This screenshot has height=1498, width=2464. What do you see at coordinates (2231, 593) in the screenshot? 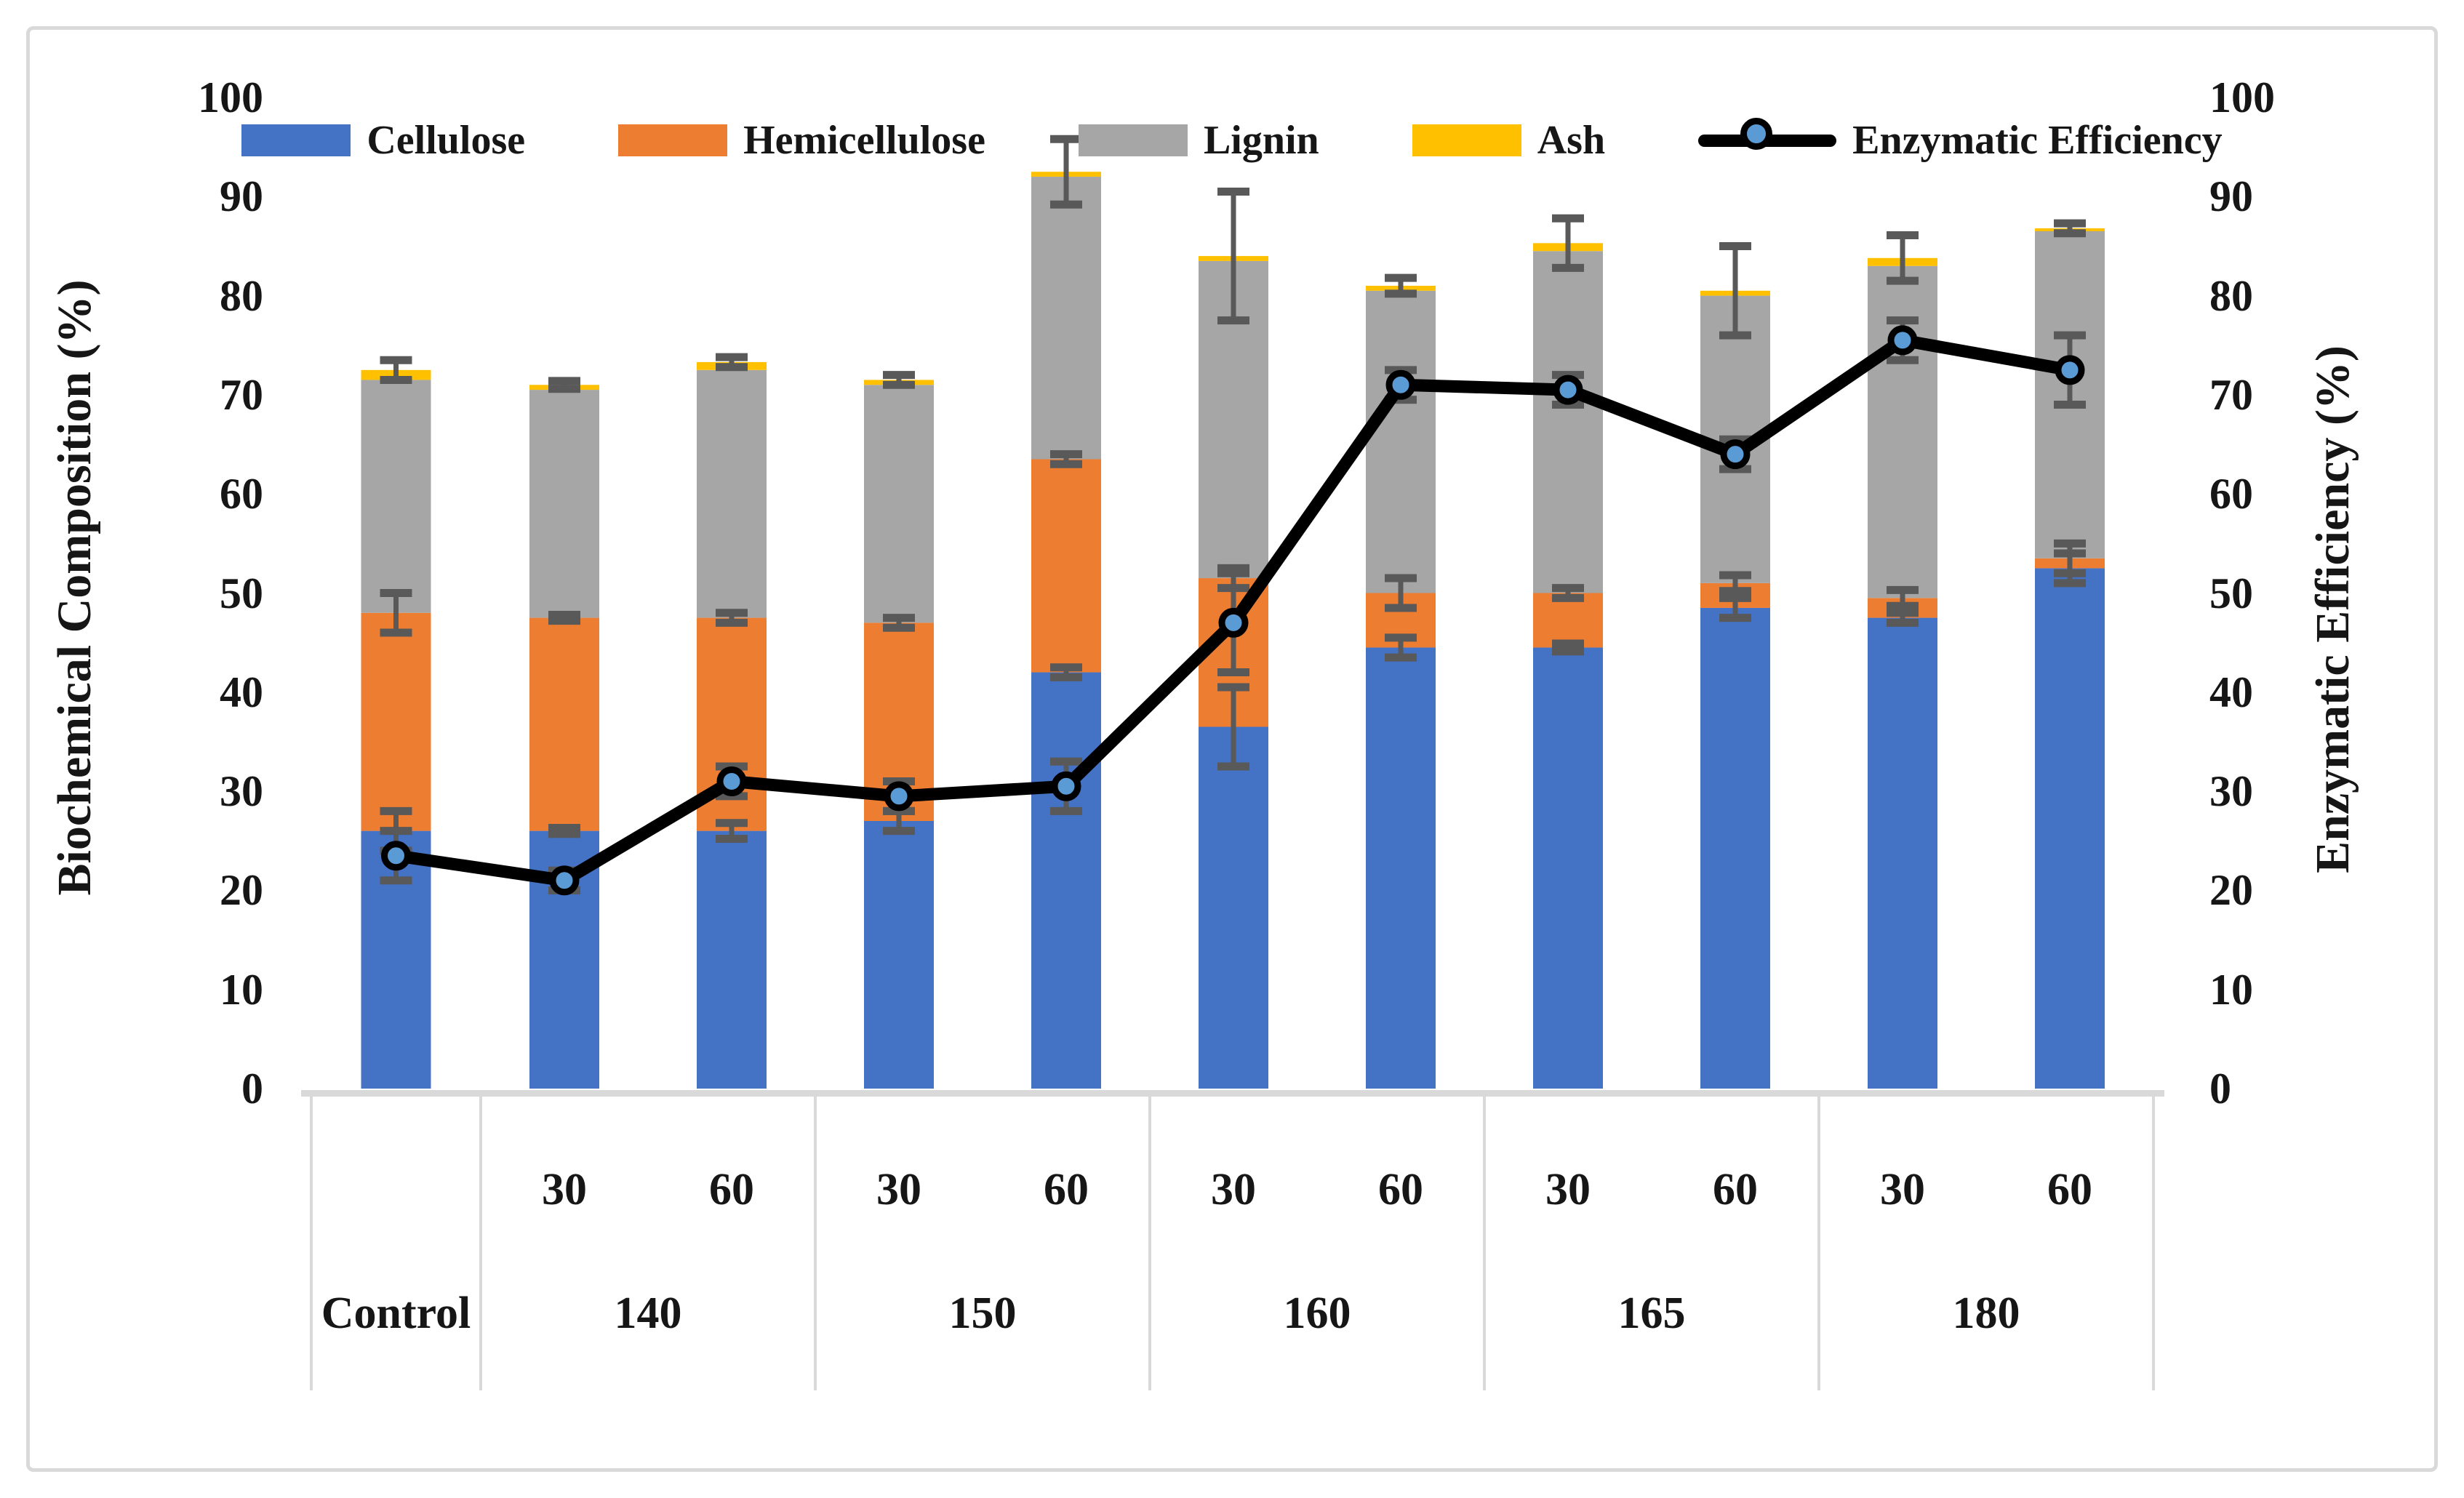
I see `right-tick-50: 50` at bounding box center [2231, 593].